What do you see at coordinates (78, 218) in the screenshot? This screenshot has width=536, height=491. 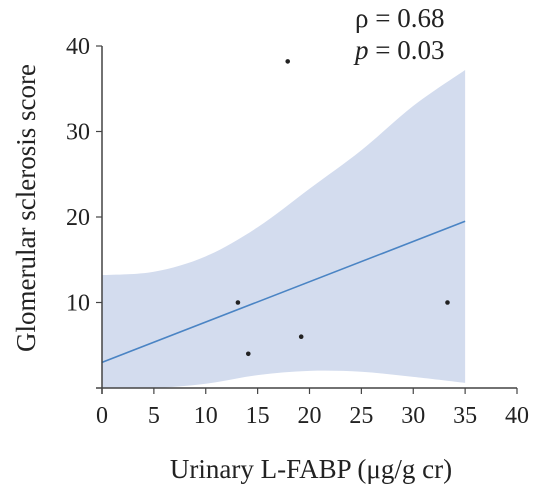 I see `y-tick-label: 20` at bounding box center [78, 218].